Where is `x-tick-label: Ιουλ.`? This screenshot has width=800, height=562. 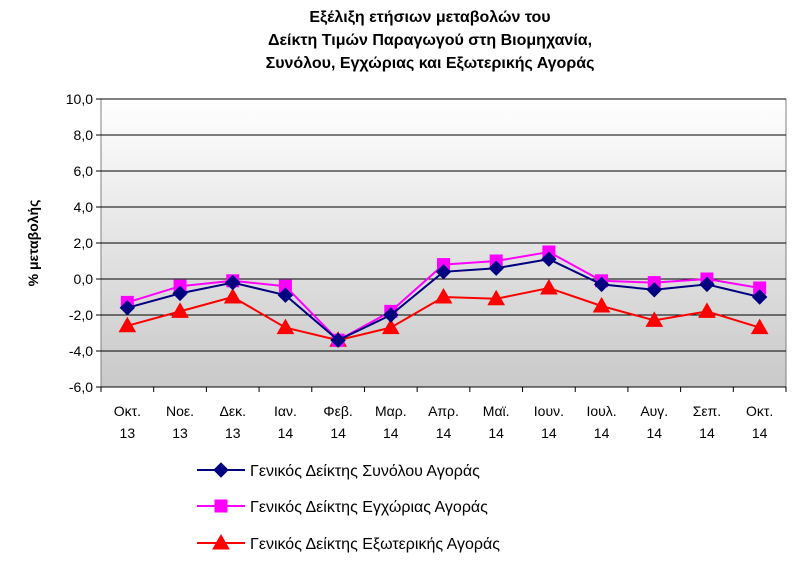 x-tick-label: Ιουλ. is located at coordinates (601, 411).